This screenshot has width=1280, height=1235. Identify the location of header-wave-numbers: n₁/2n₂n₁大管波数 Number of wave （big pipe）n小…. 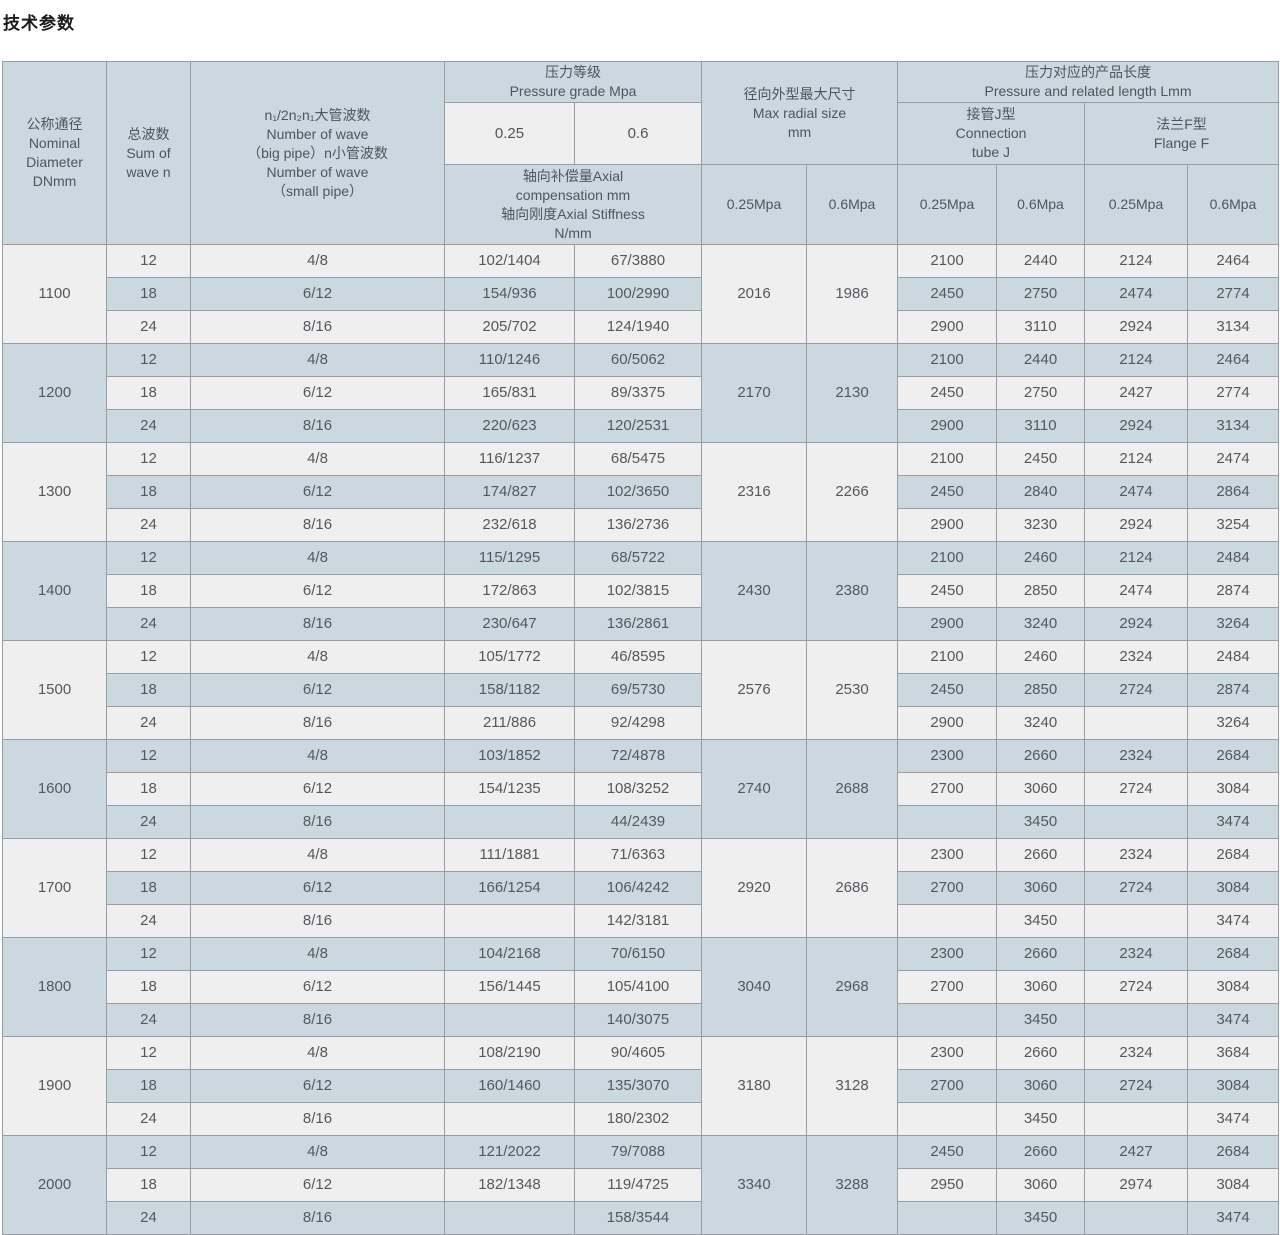
(317, 153).